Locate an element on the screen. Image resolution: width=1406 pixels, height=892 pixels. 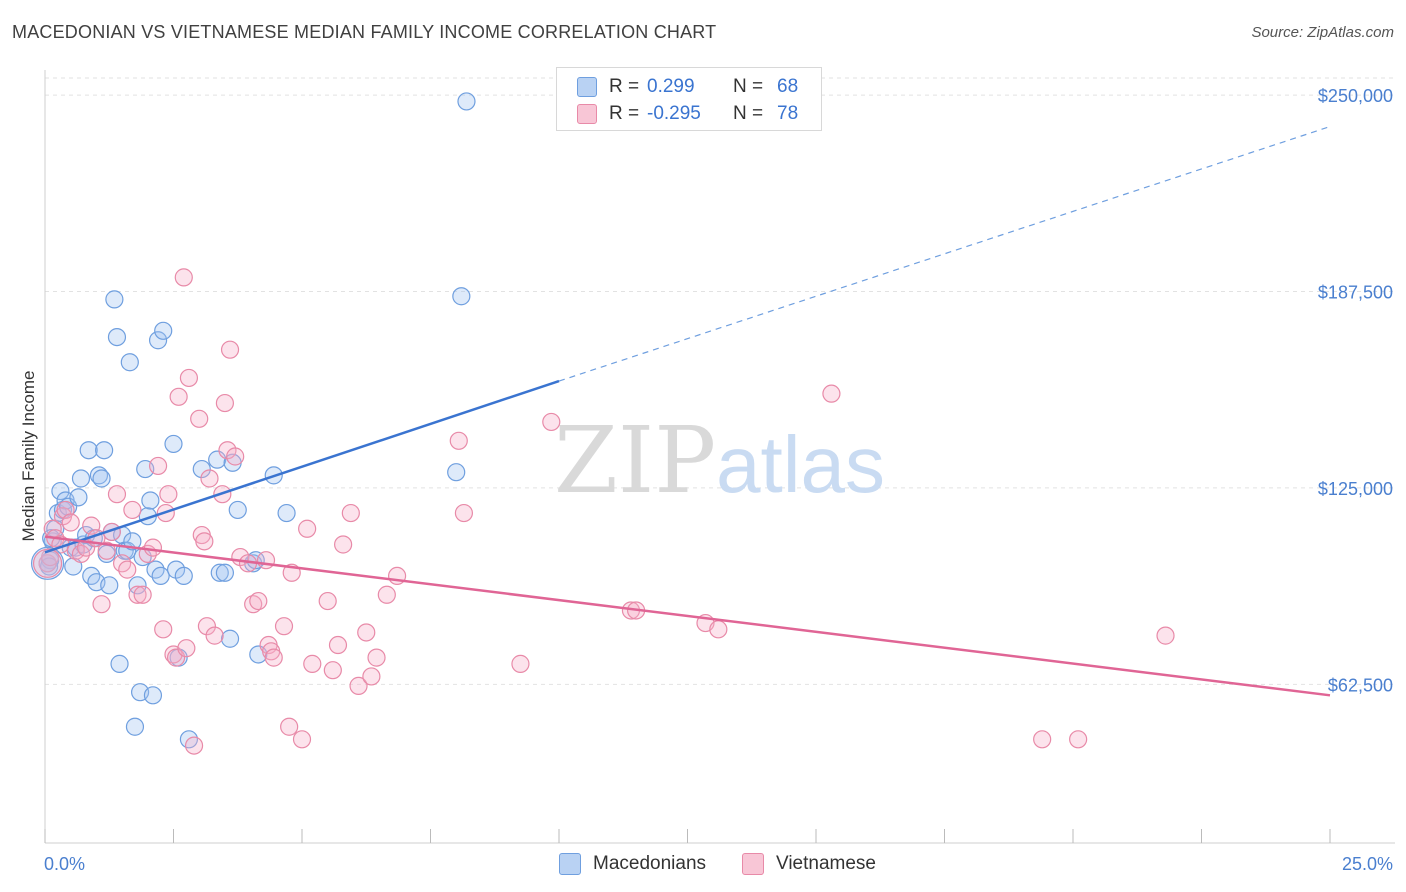
legend-r-value: 0.299 is located at coordinates (671, 86).